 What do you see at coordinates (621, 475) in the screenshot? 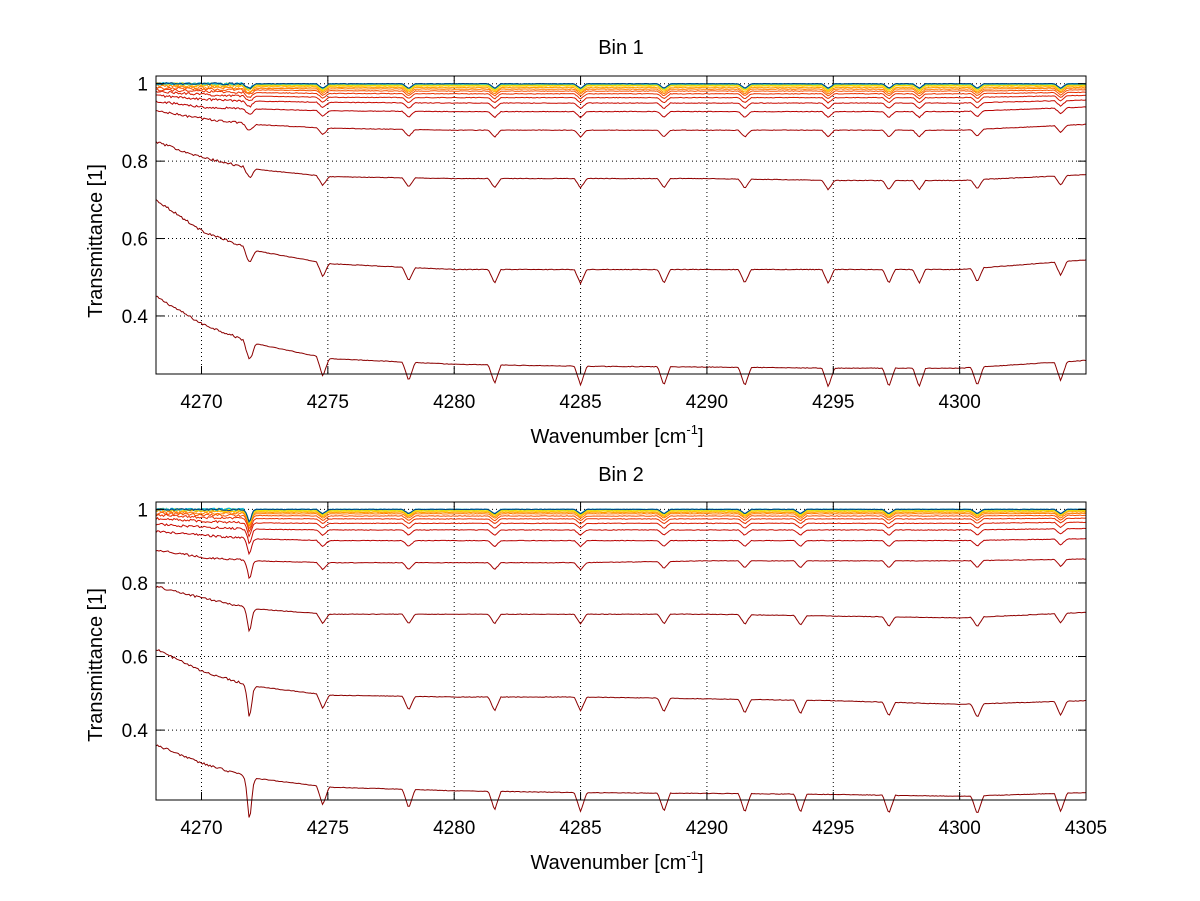
I see `chart-title: Bin 2` at bounding box center [621, 475].